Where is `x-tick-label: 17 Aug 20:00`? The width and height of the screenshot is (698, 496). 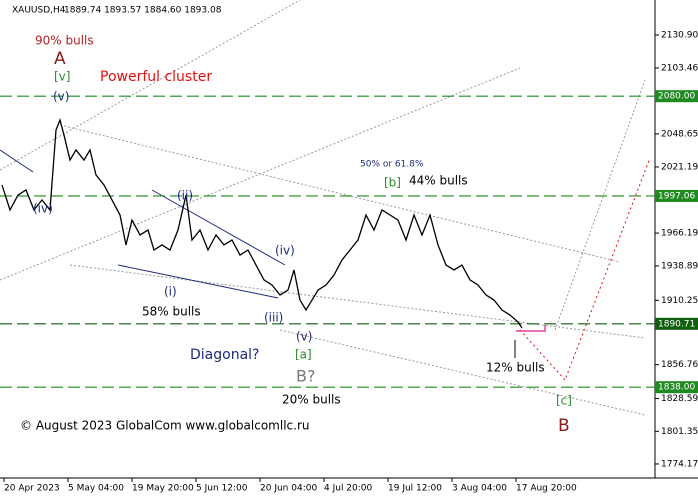
x-tick-label: 17 Aug 20:00 is located at coordinates (546, 489).